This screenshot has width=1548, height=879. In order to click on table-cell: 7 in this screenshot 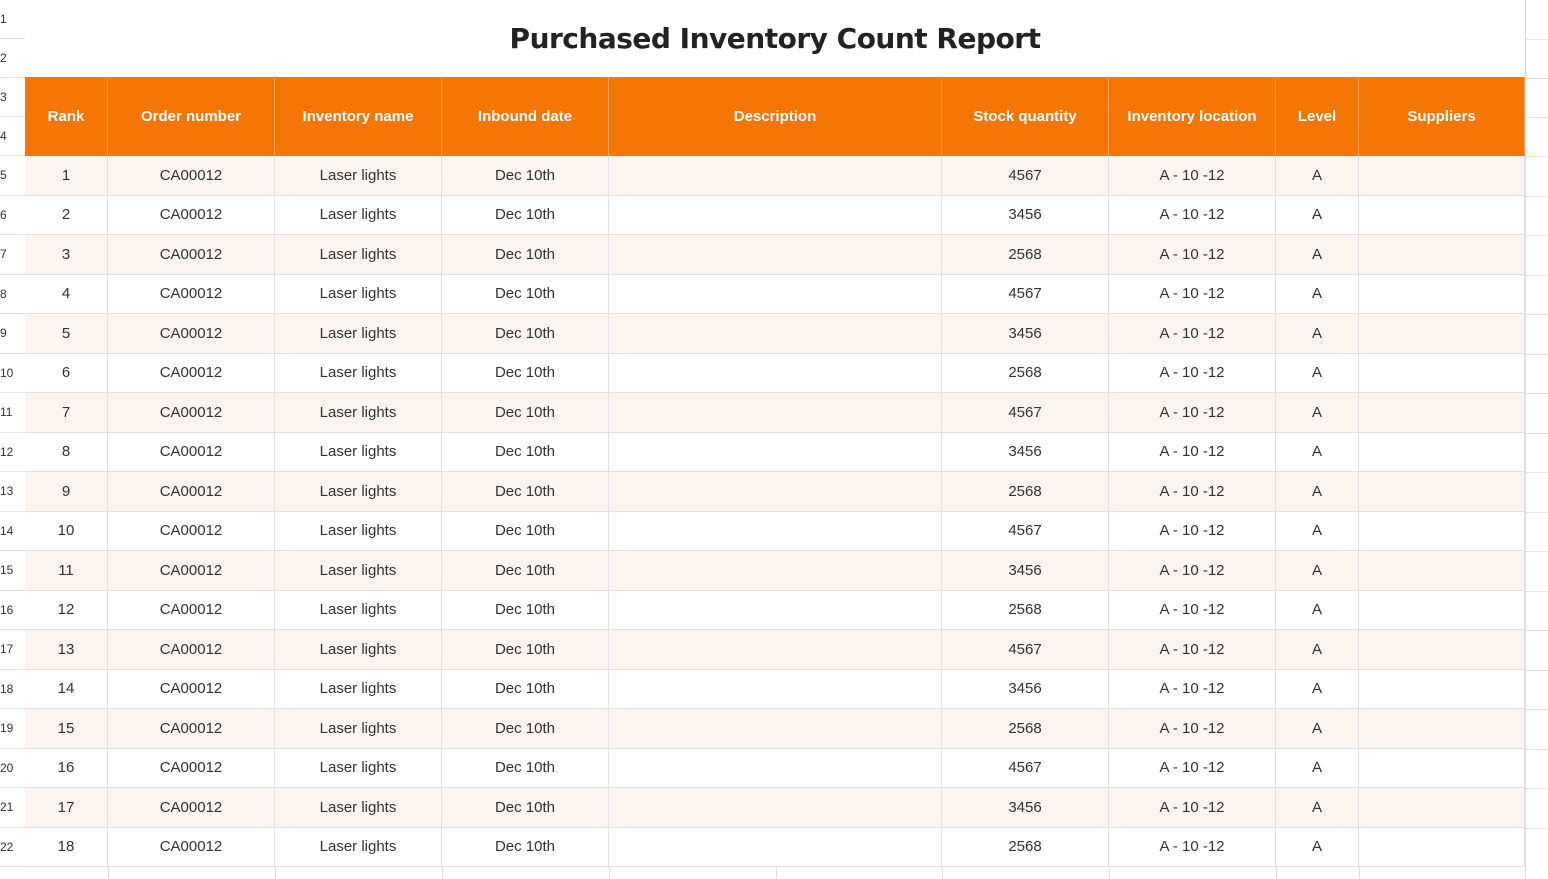, I will do `click(66, 412)`.